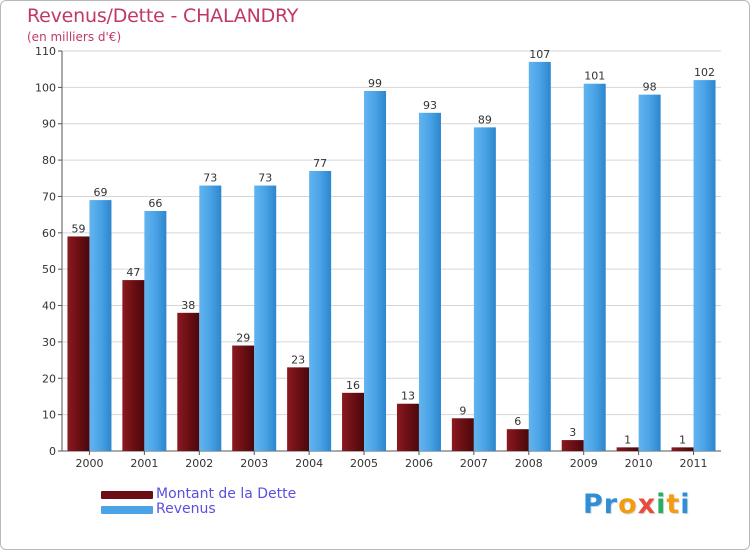 The width and height of the screenshot is (750, 550). I want to click on y-tick-label: 80, so click(49, 160).